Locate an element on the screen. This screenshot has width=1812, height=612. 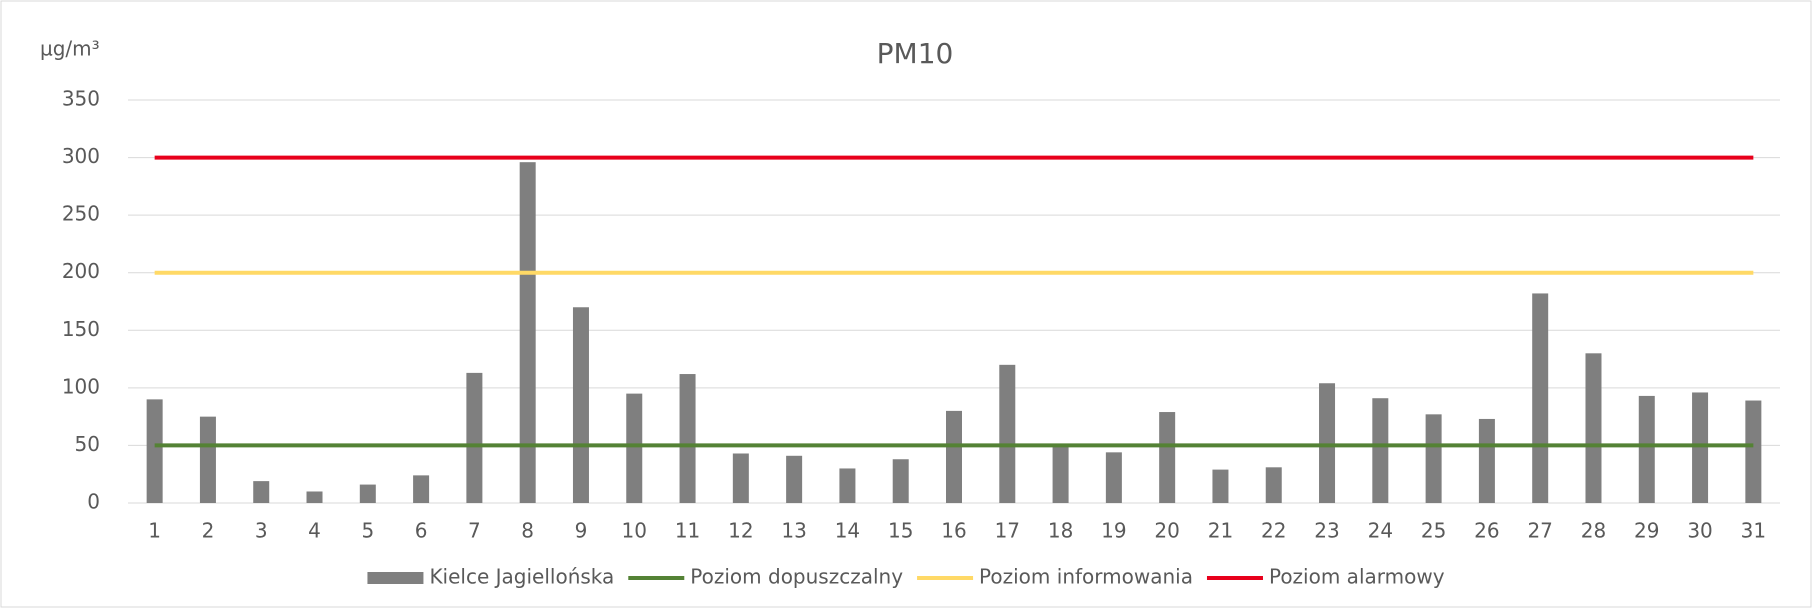
x-tick-label: 23 is located at coordinates (1326, 531).